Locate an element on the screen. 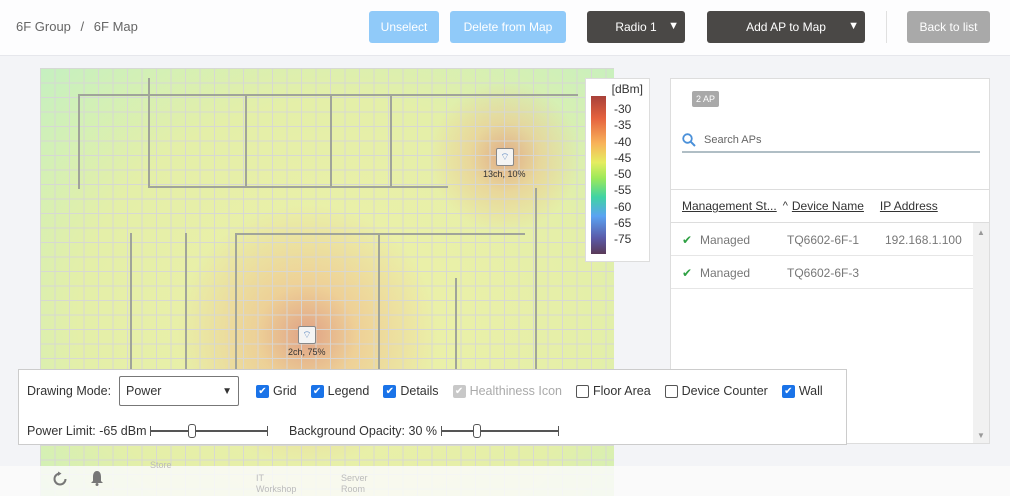 This screenshot has width=1010, height=496. legend-tick: -75 is located at coordinates (623, 239).